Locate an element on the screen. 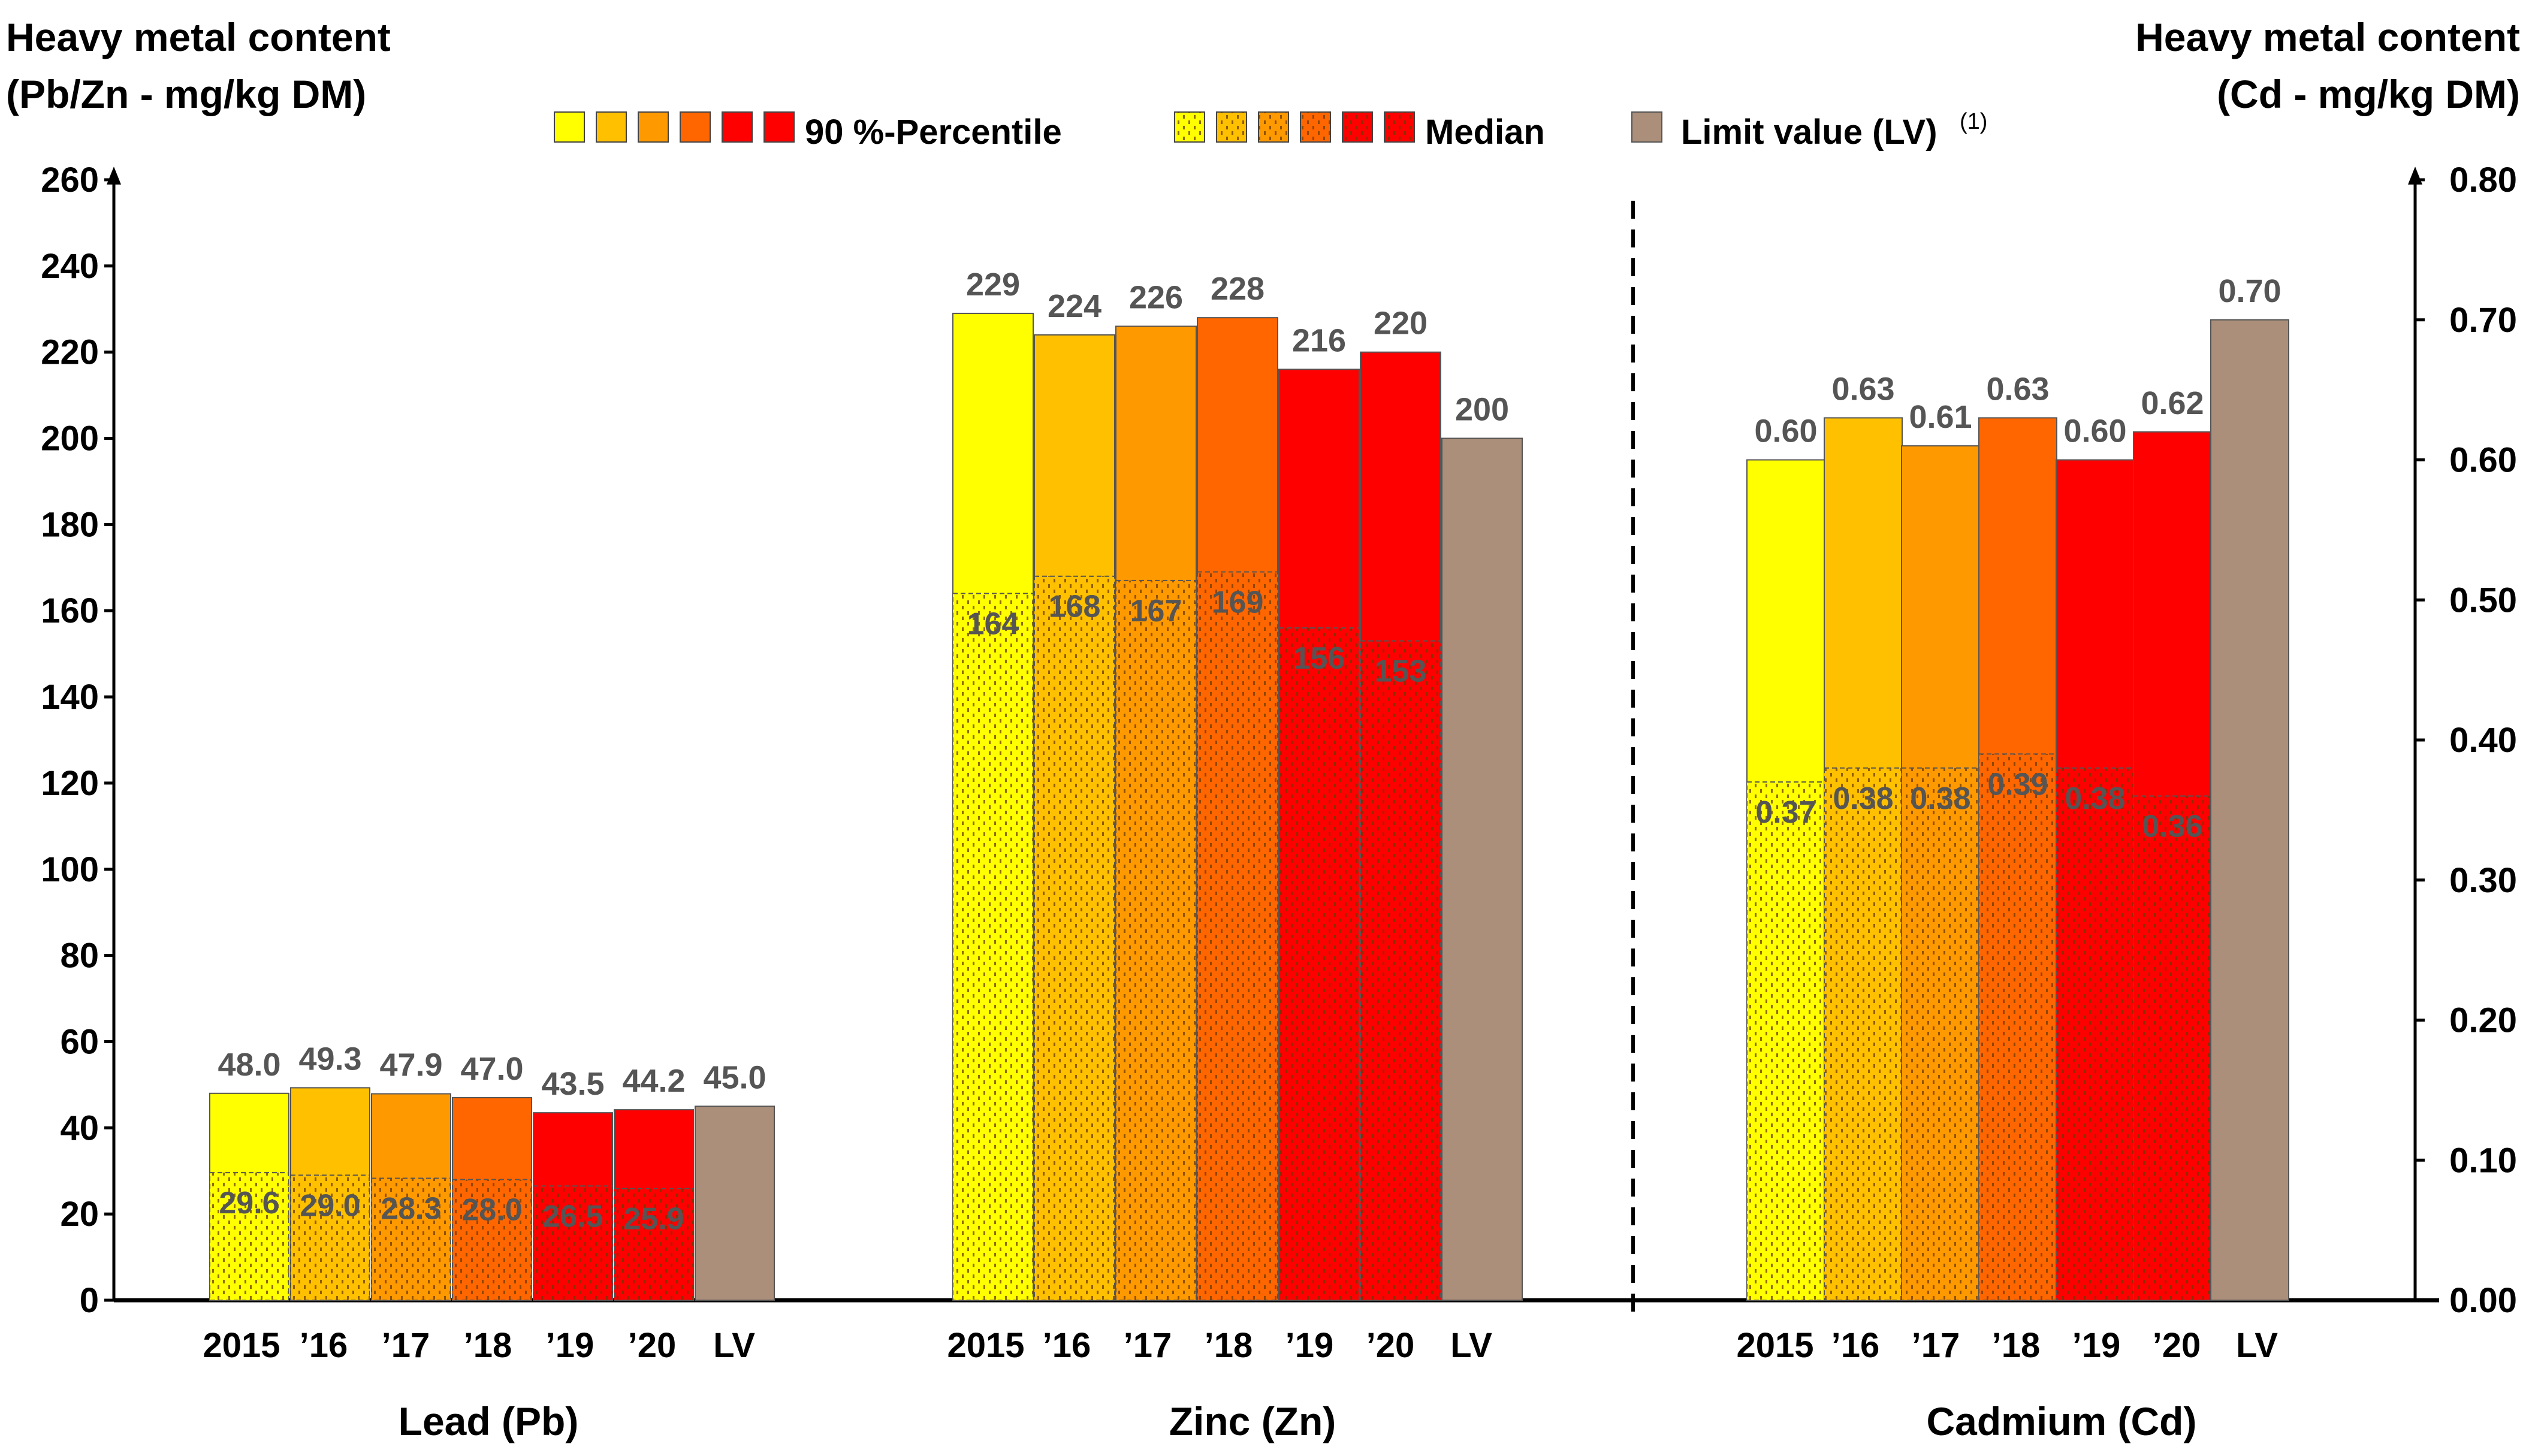 Image resolution: width=2532 pixels, height=1456 pixels. zinc-median-label: 169 is located at coordinates (1238, 602).